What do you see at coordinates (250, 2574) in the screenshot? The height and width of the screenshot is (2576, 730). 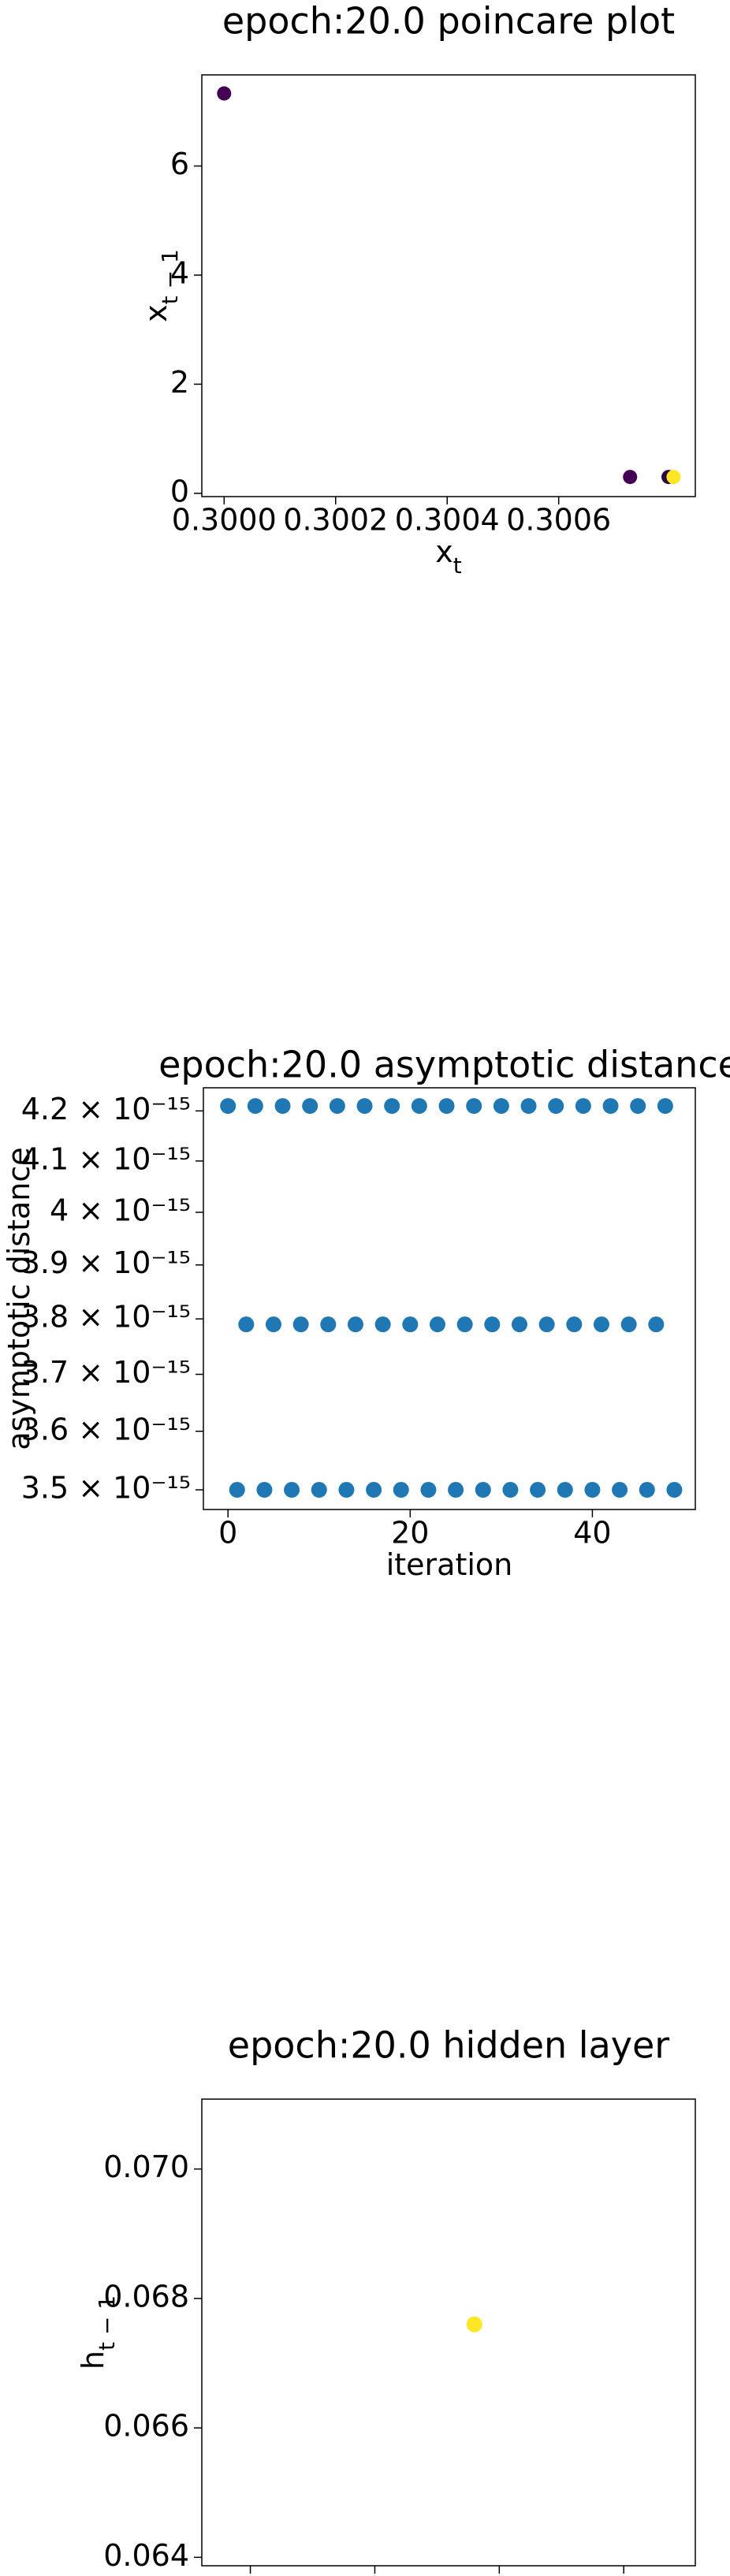 I see `x-tick-label: 0.064` at bounding box center [250, 2574].